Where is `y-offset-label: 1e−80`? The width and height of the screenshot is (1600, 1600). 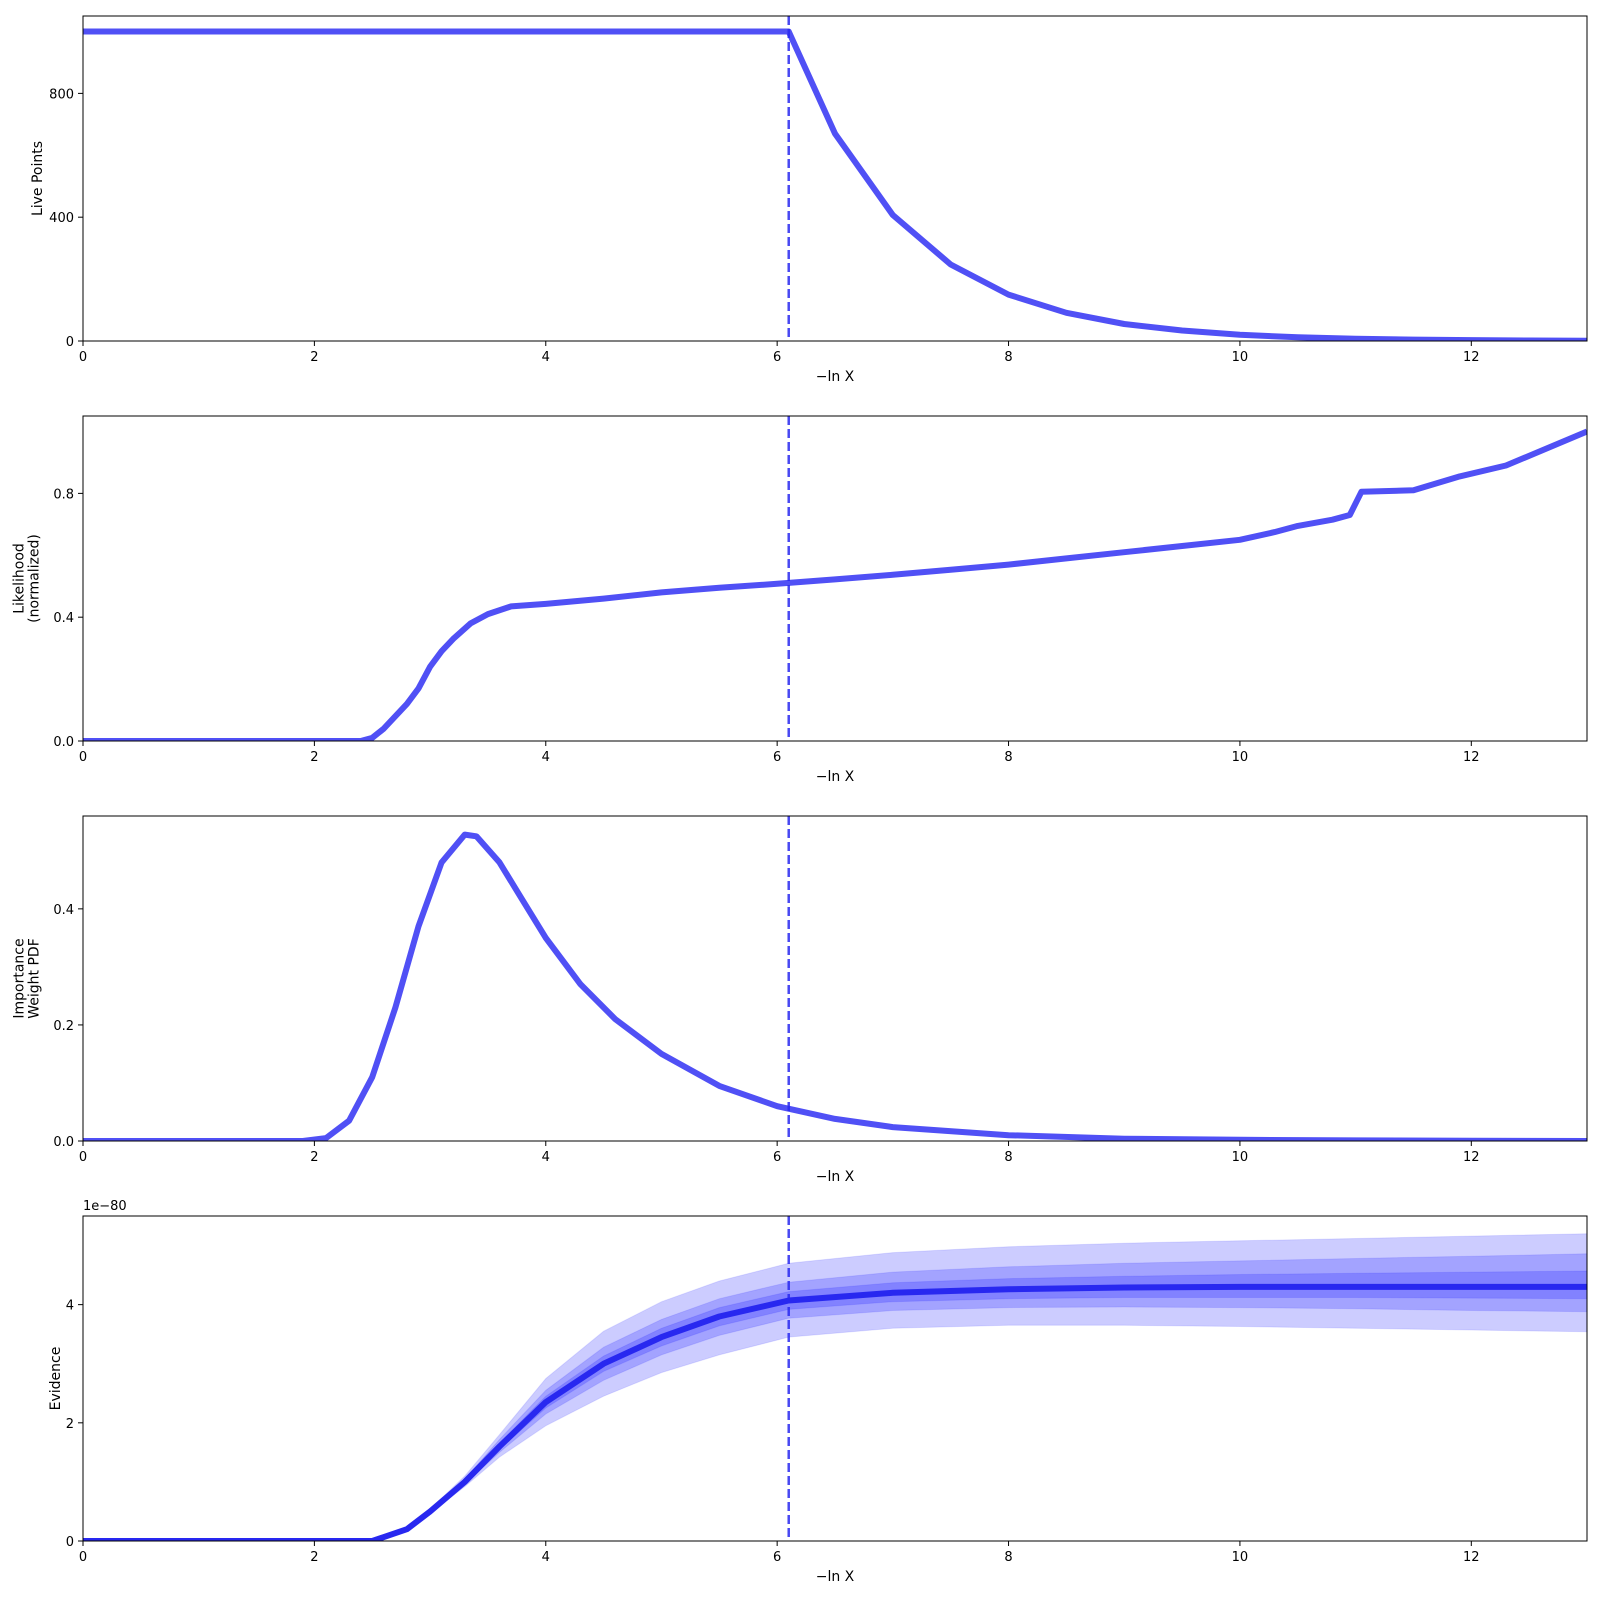 y-offset-label: 1e−80 is located at coordinates (105, 1206).